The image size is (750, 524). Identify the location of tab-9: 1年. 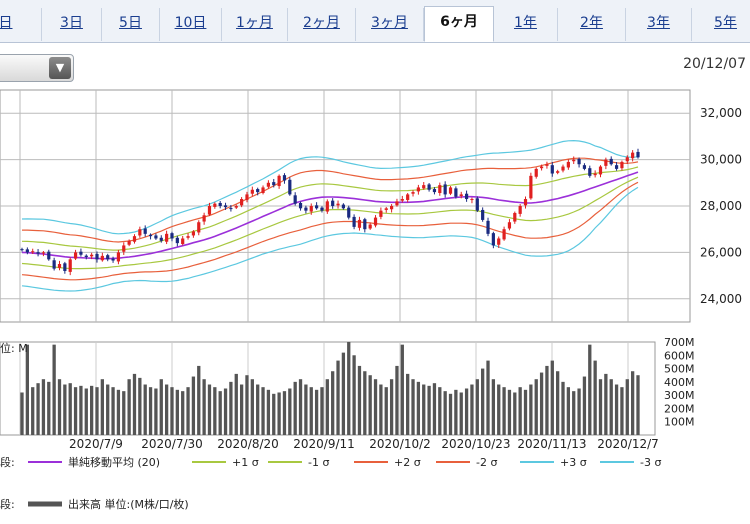
(526, 24).